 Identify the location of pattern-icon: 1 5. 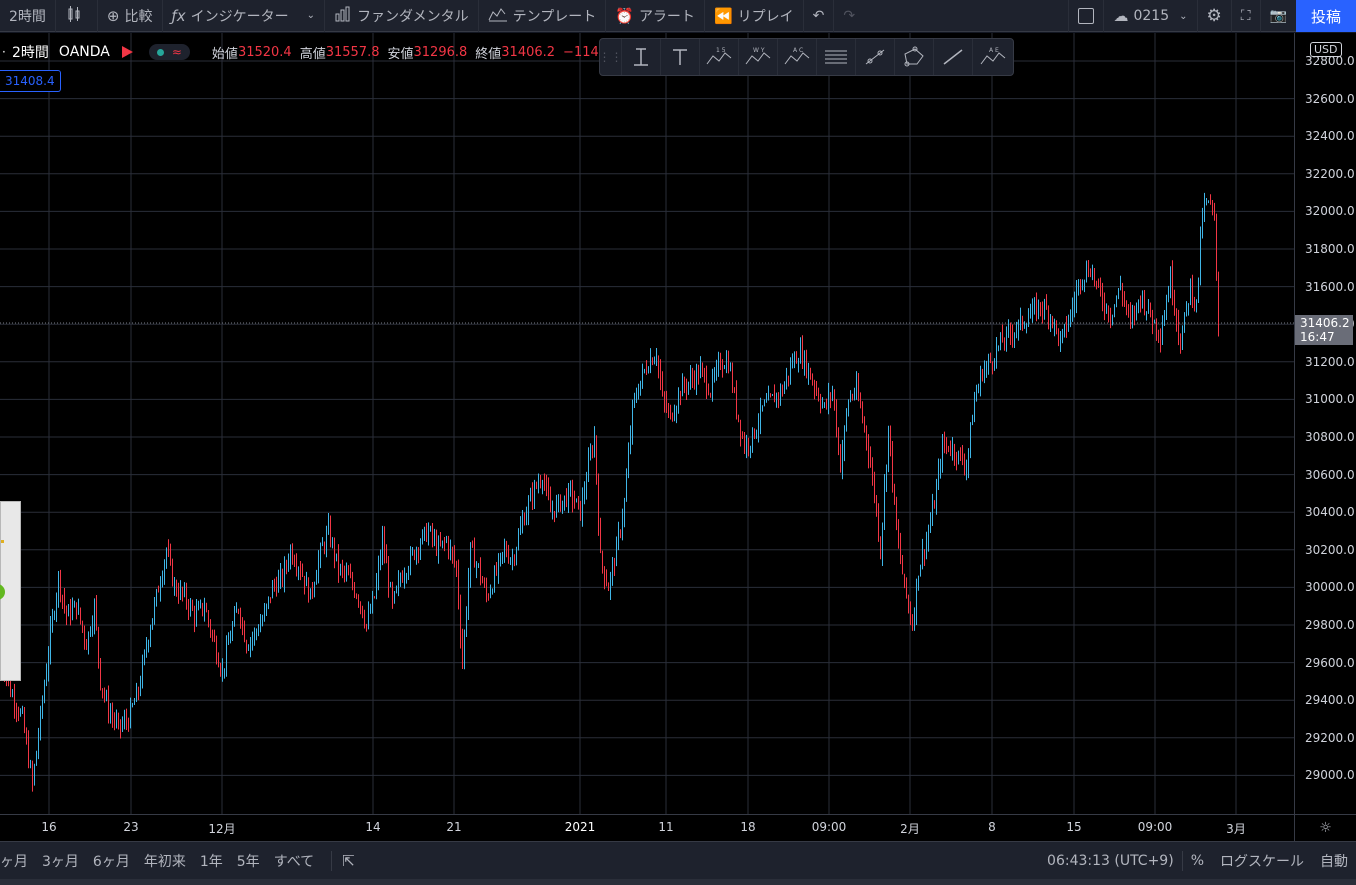
(719, 56).